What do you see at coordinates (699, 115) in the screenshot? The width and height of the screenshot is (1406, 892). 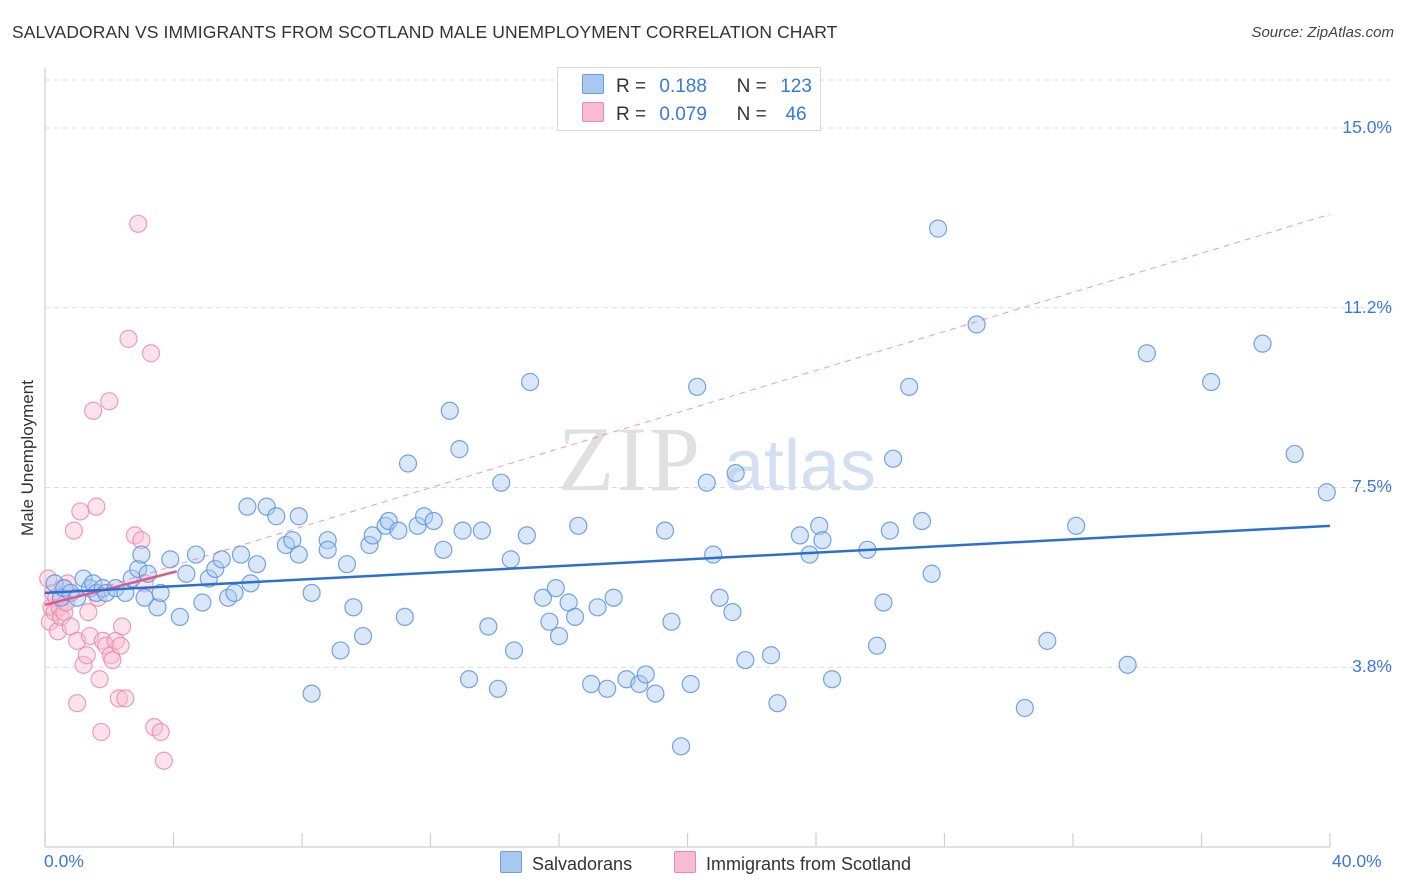 I see `legend-row-scotland: R = 0.079 N = 46` at bounding box center [699, 115].